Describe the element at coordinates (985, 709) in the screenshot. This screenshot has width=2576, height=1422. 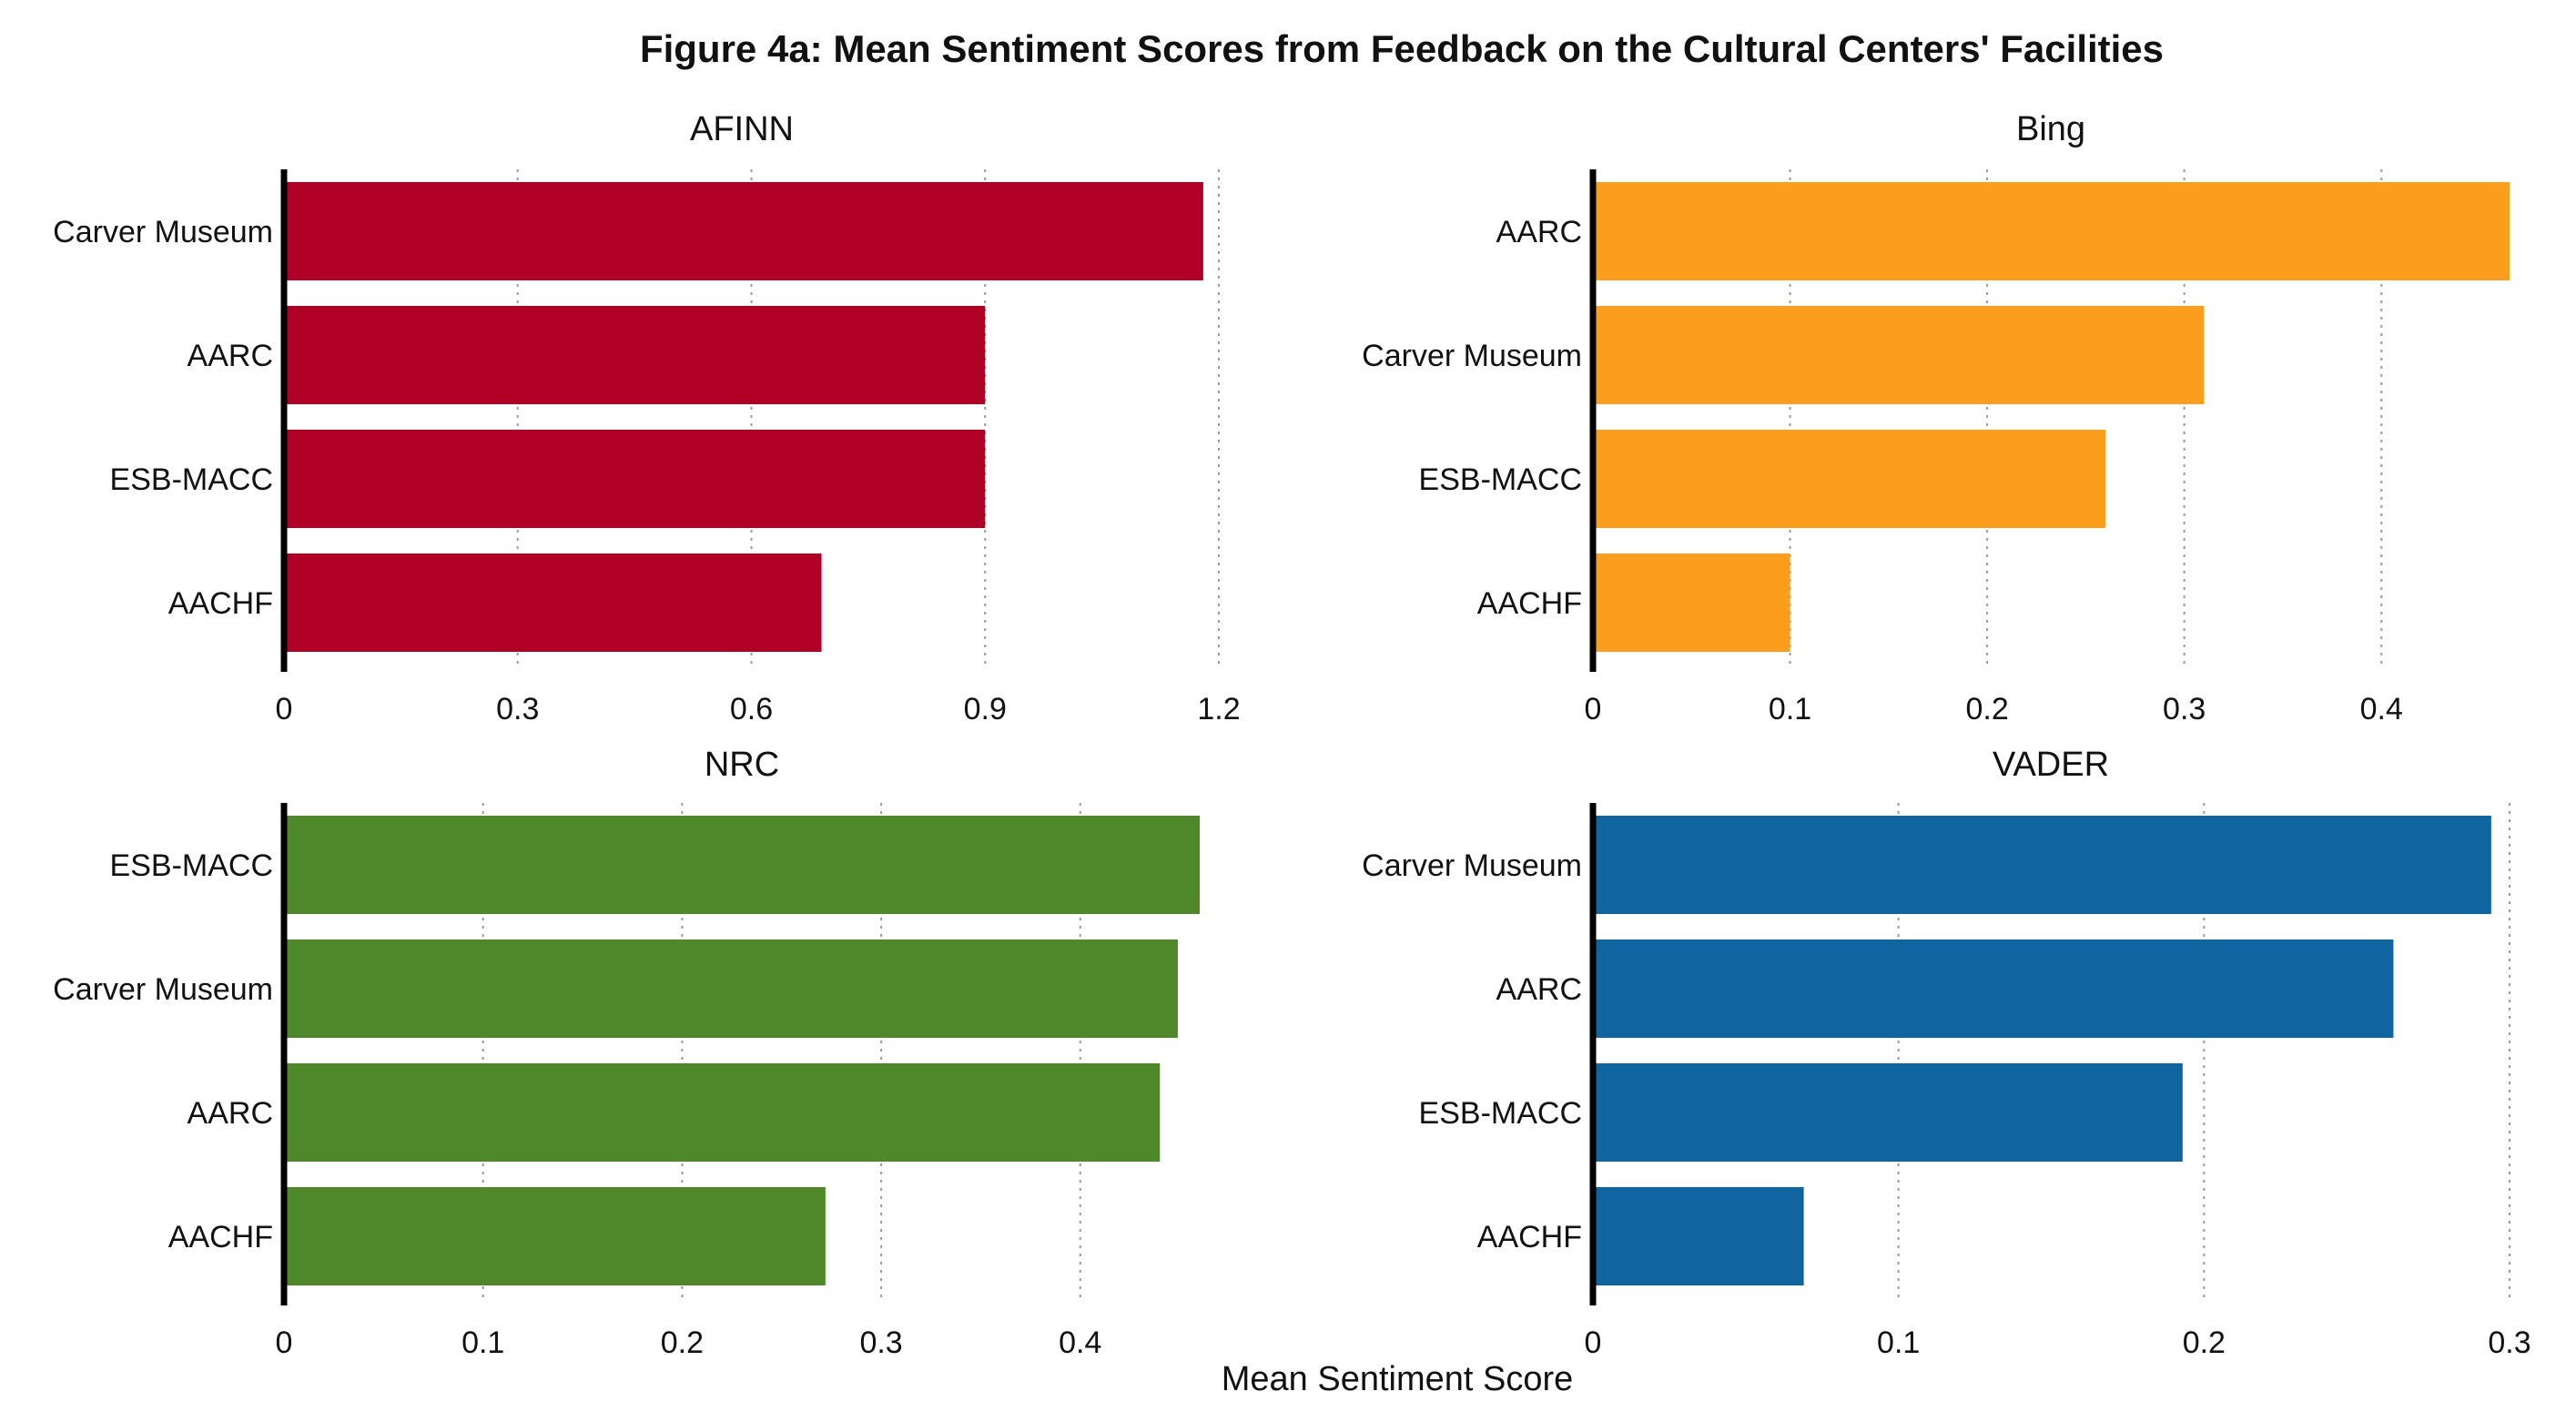
I see `x-tick-label: 0.9` at that location.